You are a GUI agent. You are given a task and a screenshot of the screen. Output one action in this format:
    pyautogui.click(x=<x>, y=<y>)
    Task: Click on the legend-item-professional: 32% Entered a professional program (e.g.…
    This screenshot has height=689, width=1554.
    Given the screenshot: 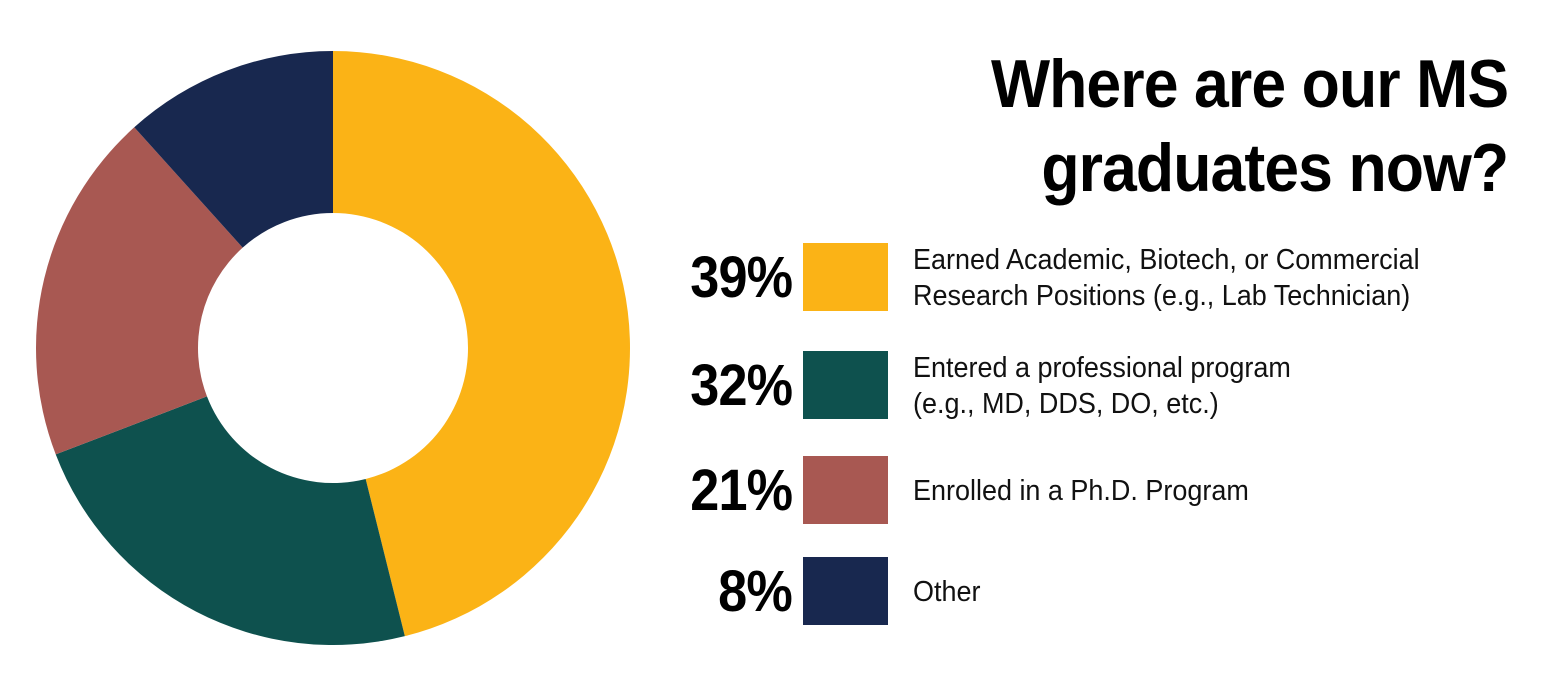 What is the action you would take?
    pyautogui.click(x=1105, y=386)
    